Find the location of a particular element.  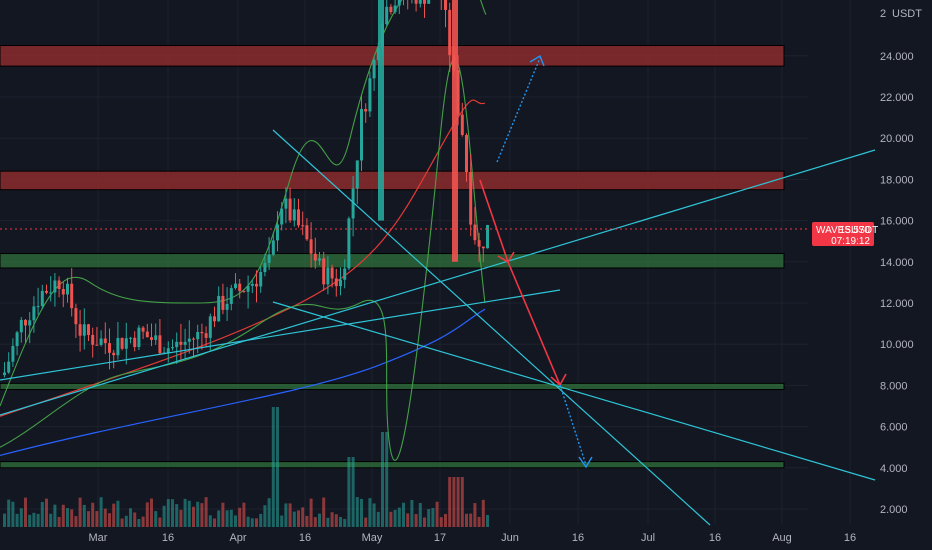

y-tick-label: 8.000 is located at coordinates (894, 386).